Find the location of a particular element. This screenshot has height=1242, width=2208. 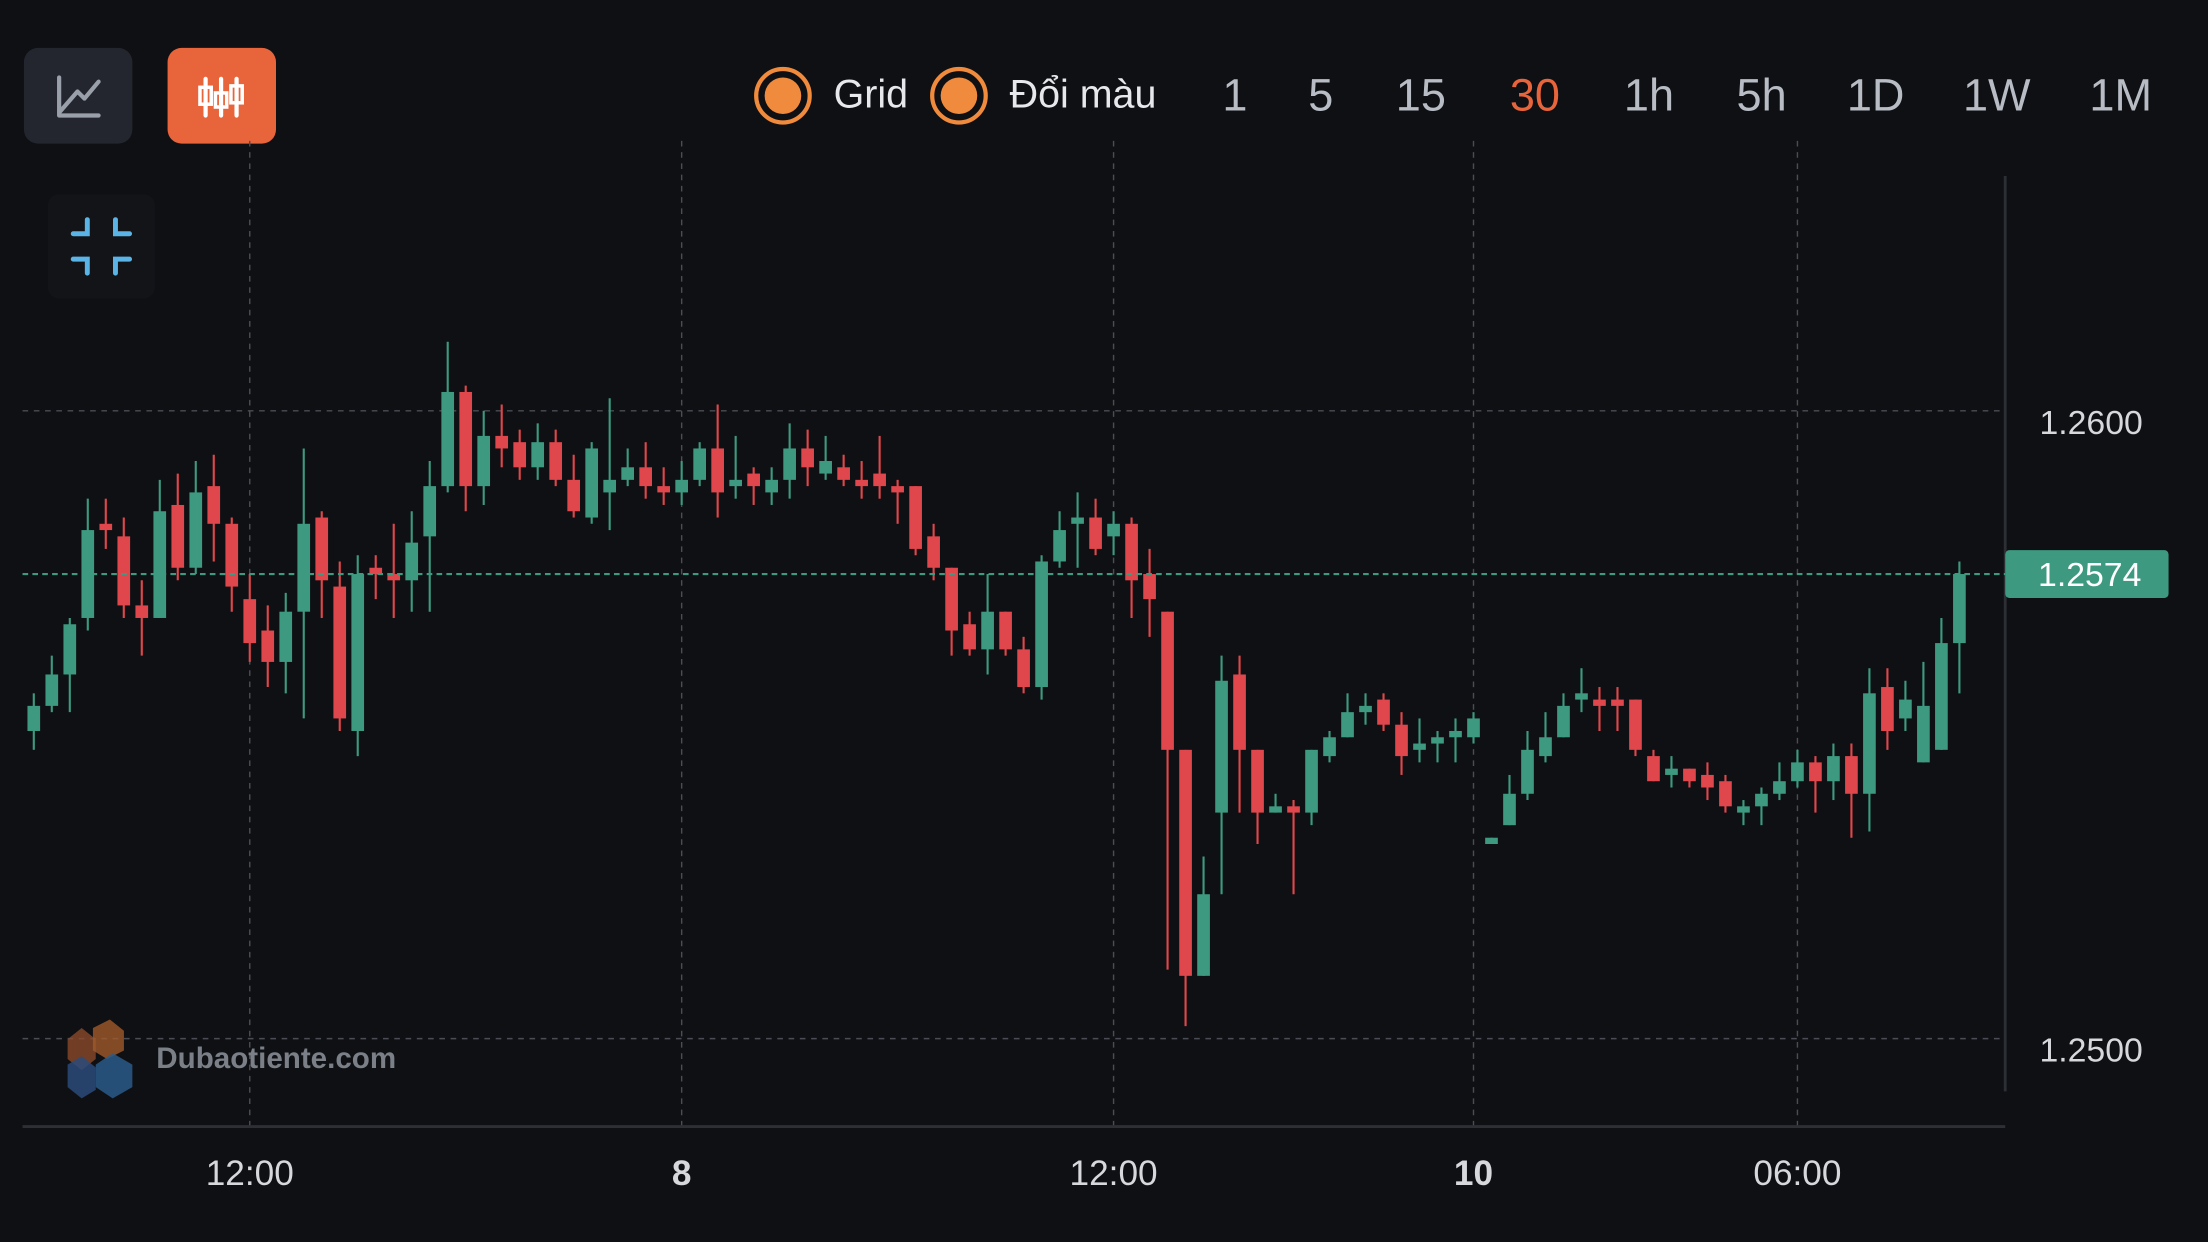

collapse-button is located at coordinates (101, 246).